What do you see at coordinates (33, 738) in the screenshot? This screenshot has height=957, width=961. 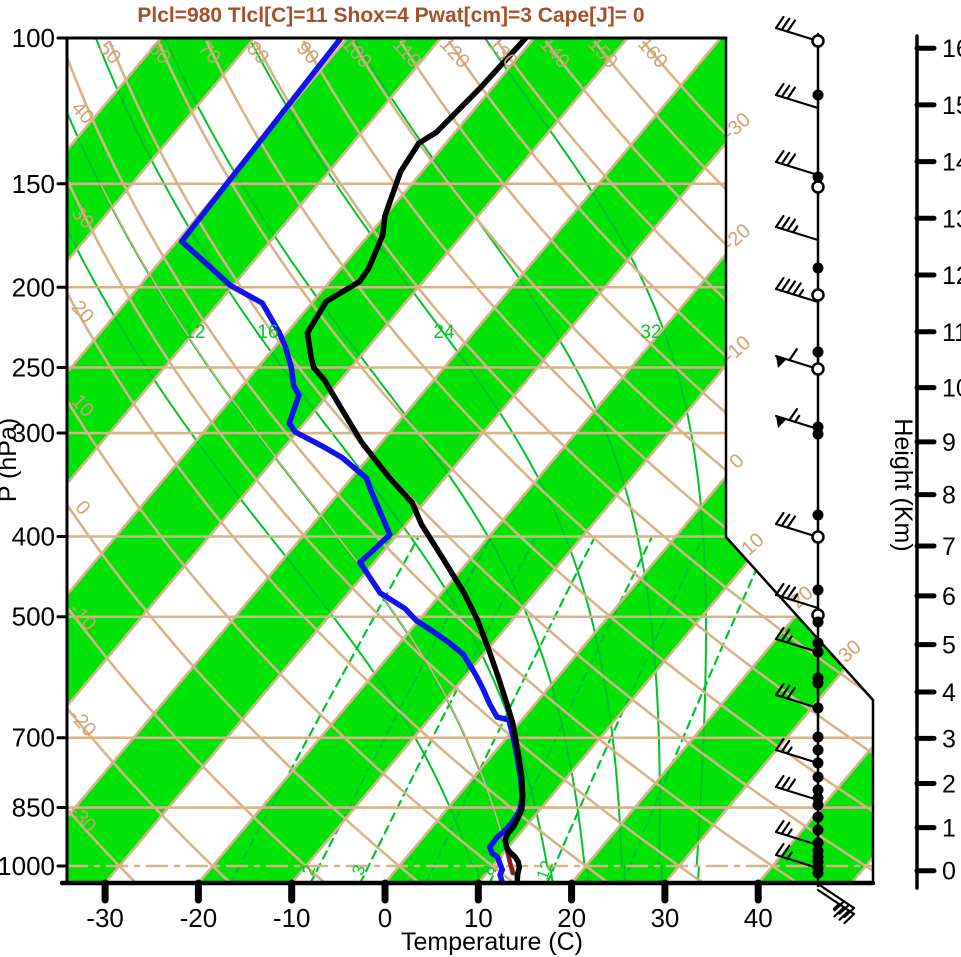 I see `svg-text: 700` at bounding box center [33, 738].